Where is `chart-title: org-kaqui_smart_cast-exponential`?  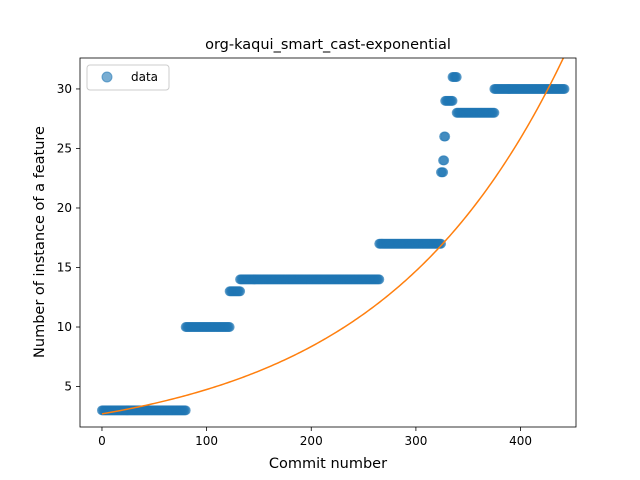 chart-title: org-kaqui_smart_cast-exponential is located at coordinates (328, 45).